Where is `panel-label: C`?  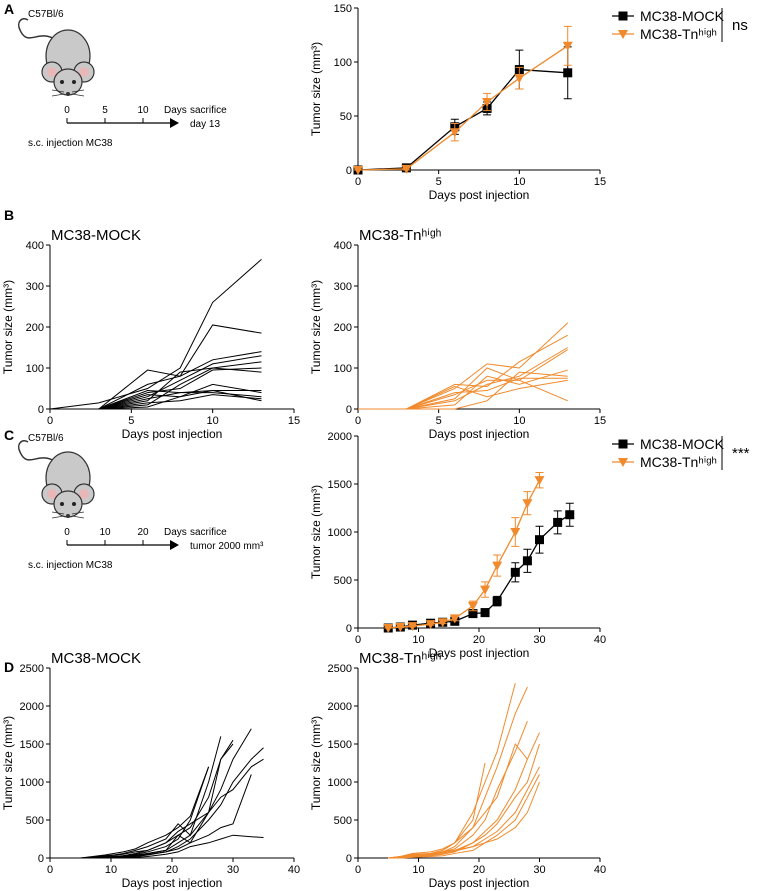 panel-label: C is located at coordinates (9, 435).